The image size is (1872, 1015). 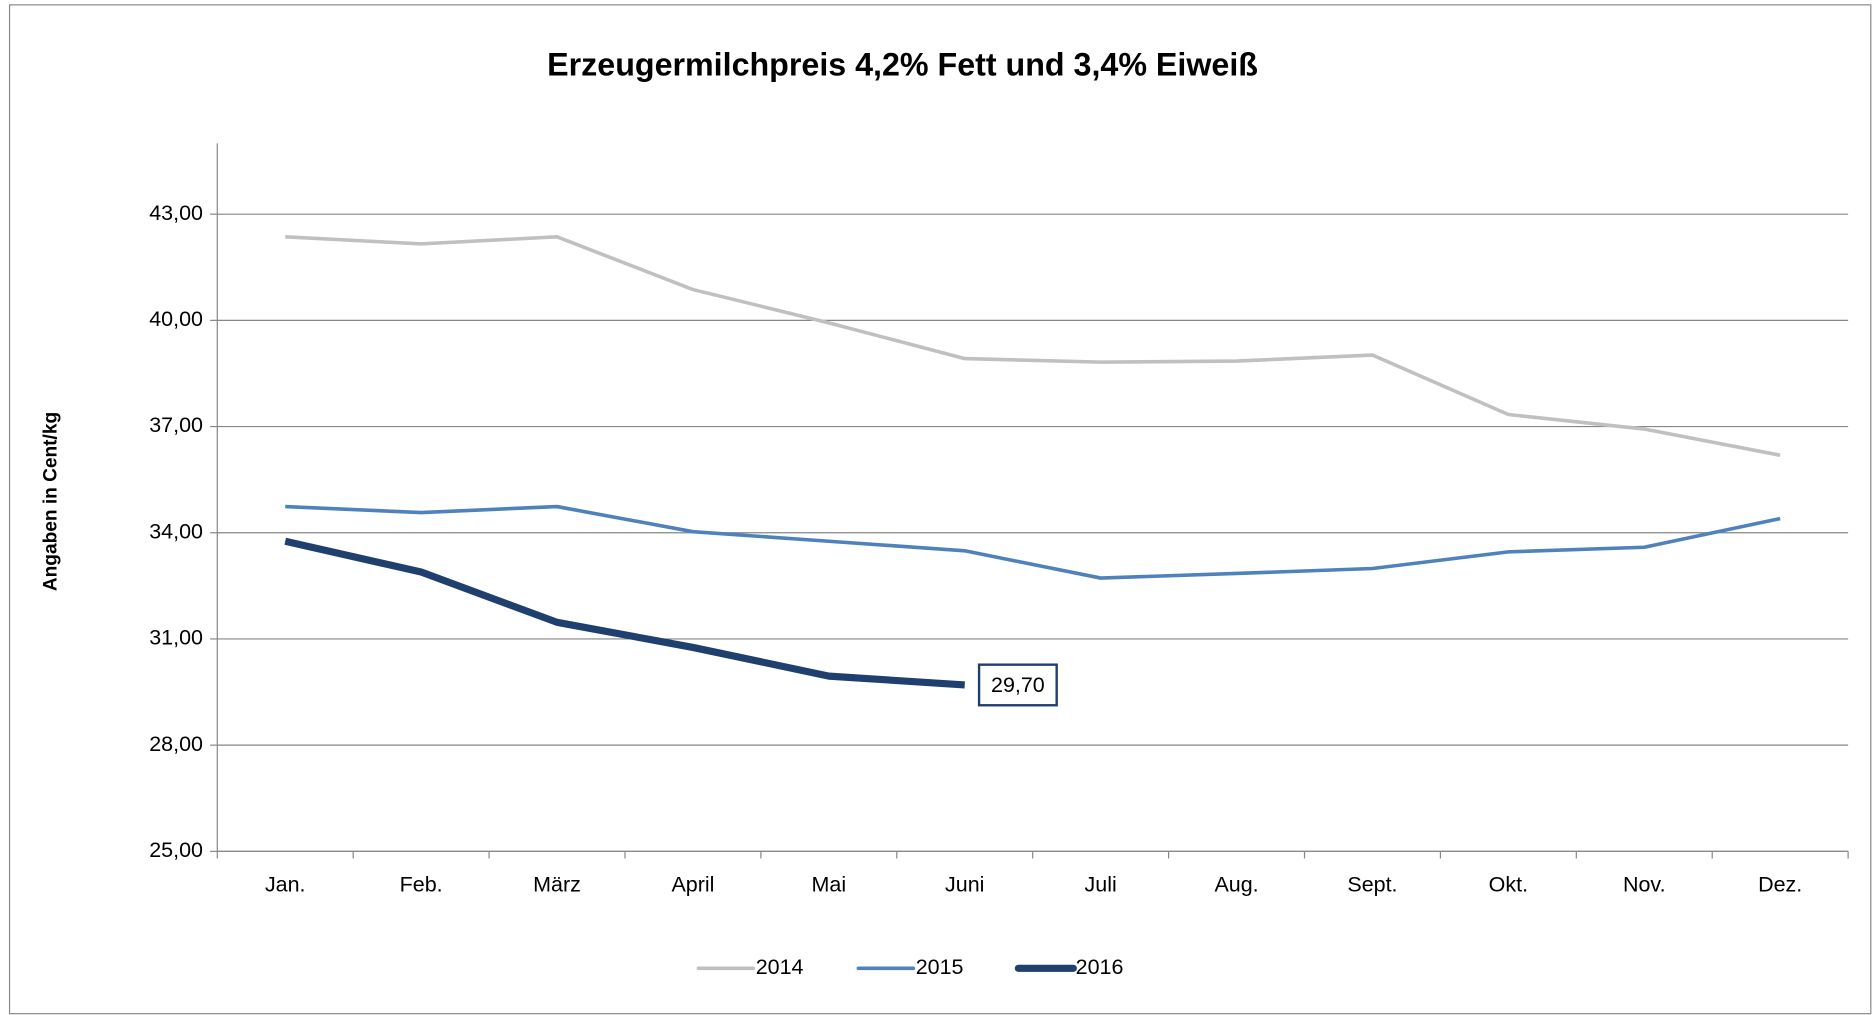 I want to click on y-tick-label: 34,00, so click(x=176, y=531).